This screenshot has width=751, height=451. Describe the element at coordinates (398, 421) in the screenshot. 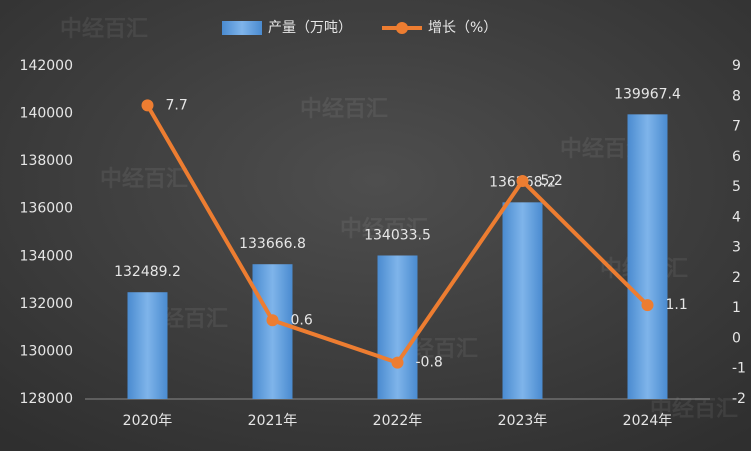

I see `x-tick-label: 2022年` at that location.